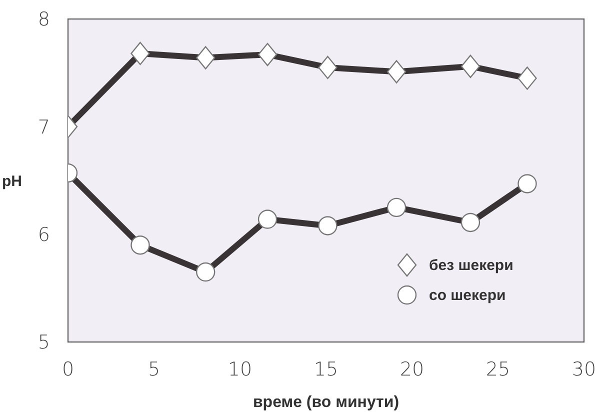 This screenshot has width=595, height=415. Describe the element at coordinates (583, 369) in the screenshot. I see `x-tick-label: 30` at that location.